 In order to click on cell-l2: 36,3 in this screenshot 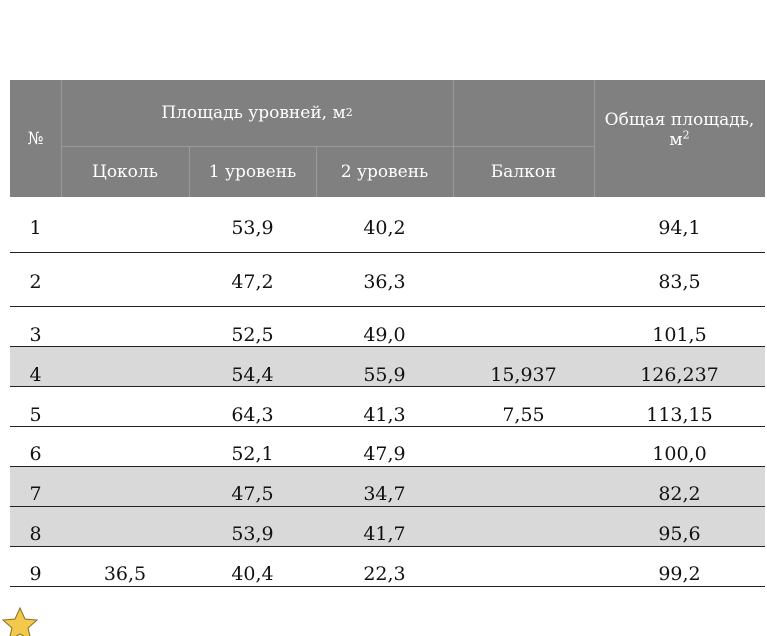, I will do `click(384, 282)`.